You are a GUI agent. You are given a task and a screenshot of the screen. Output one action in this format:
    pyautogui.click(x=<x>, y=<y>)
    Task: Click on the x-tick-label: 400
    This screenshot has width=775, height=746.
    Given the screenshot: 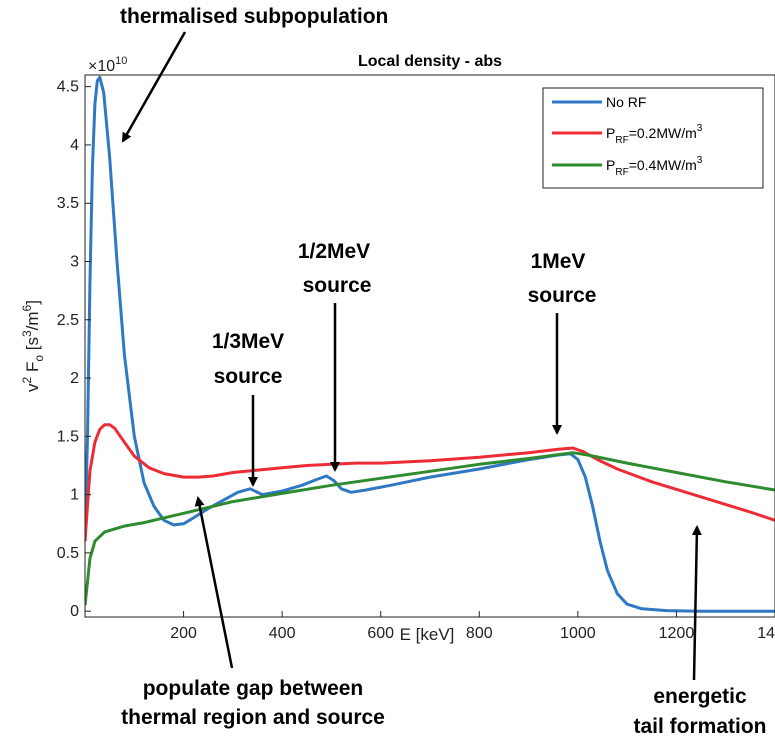 What is the action you would take?
    pyautogui.click(x=282, y=633)
    